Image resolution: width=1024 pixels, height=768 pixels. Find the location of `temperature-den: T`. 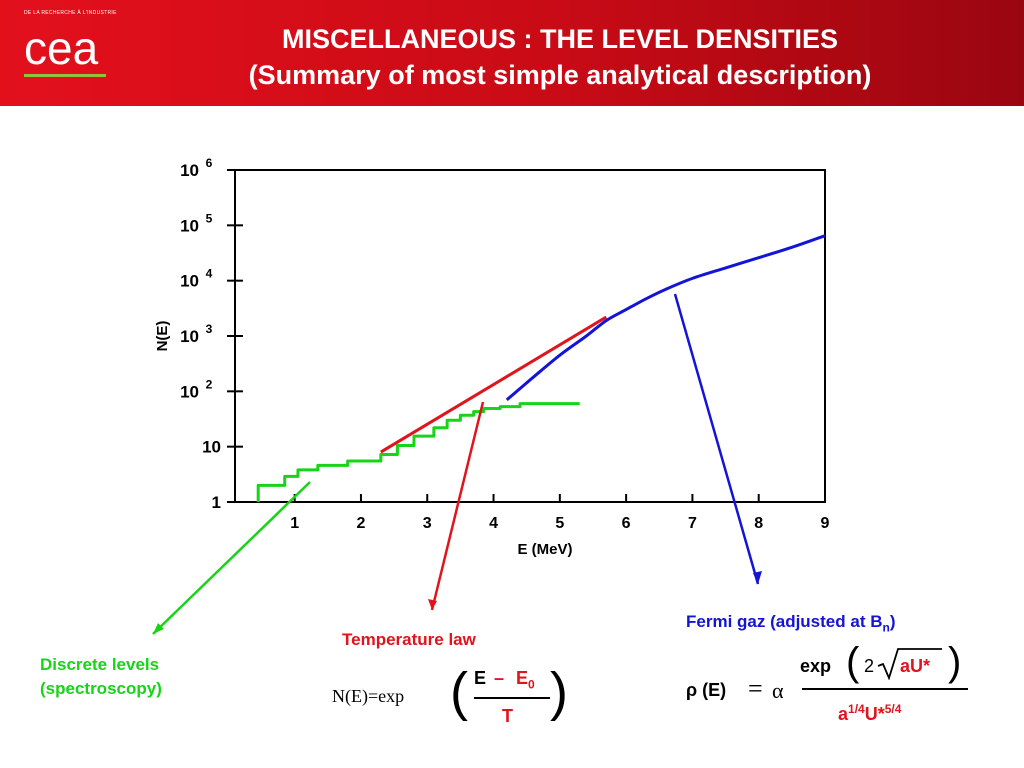

temperature-den: T is located at coordinates (507, 716).